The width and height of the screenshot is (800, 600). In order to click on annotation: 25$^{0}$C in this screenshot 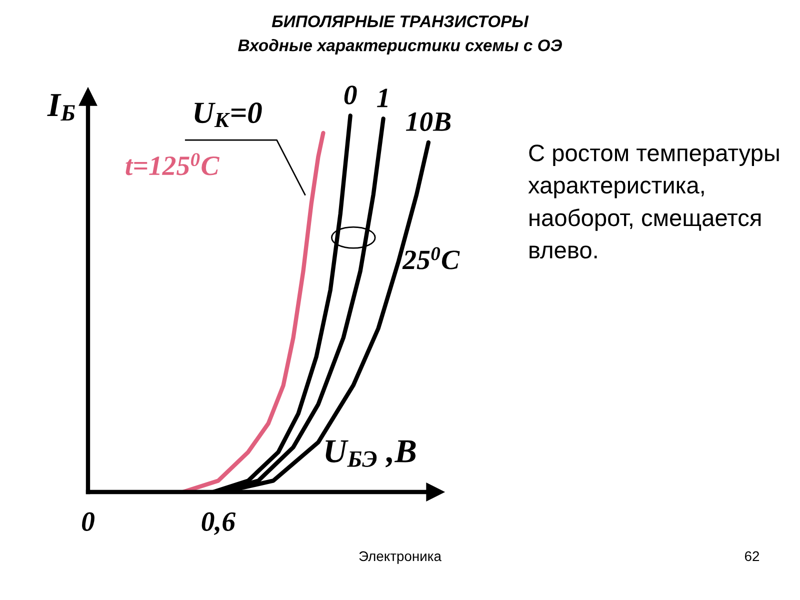, I will do `click(431, 258)`.